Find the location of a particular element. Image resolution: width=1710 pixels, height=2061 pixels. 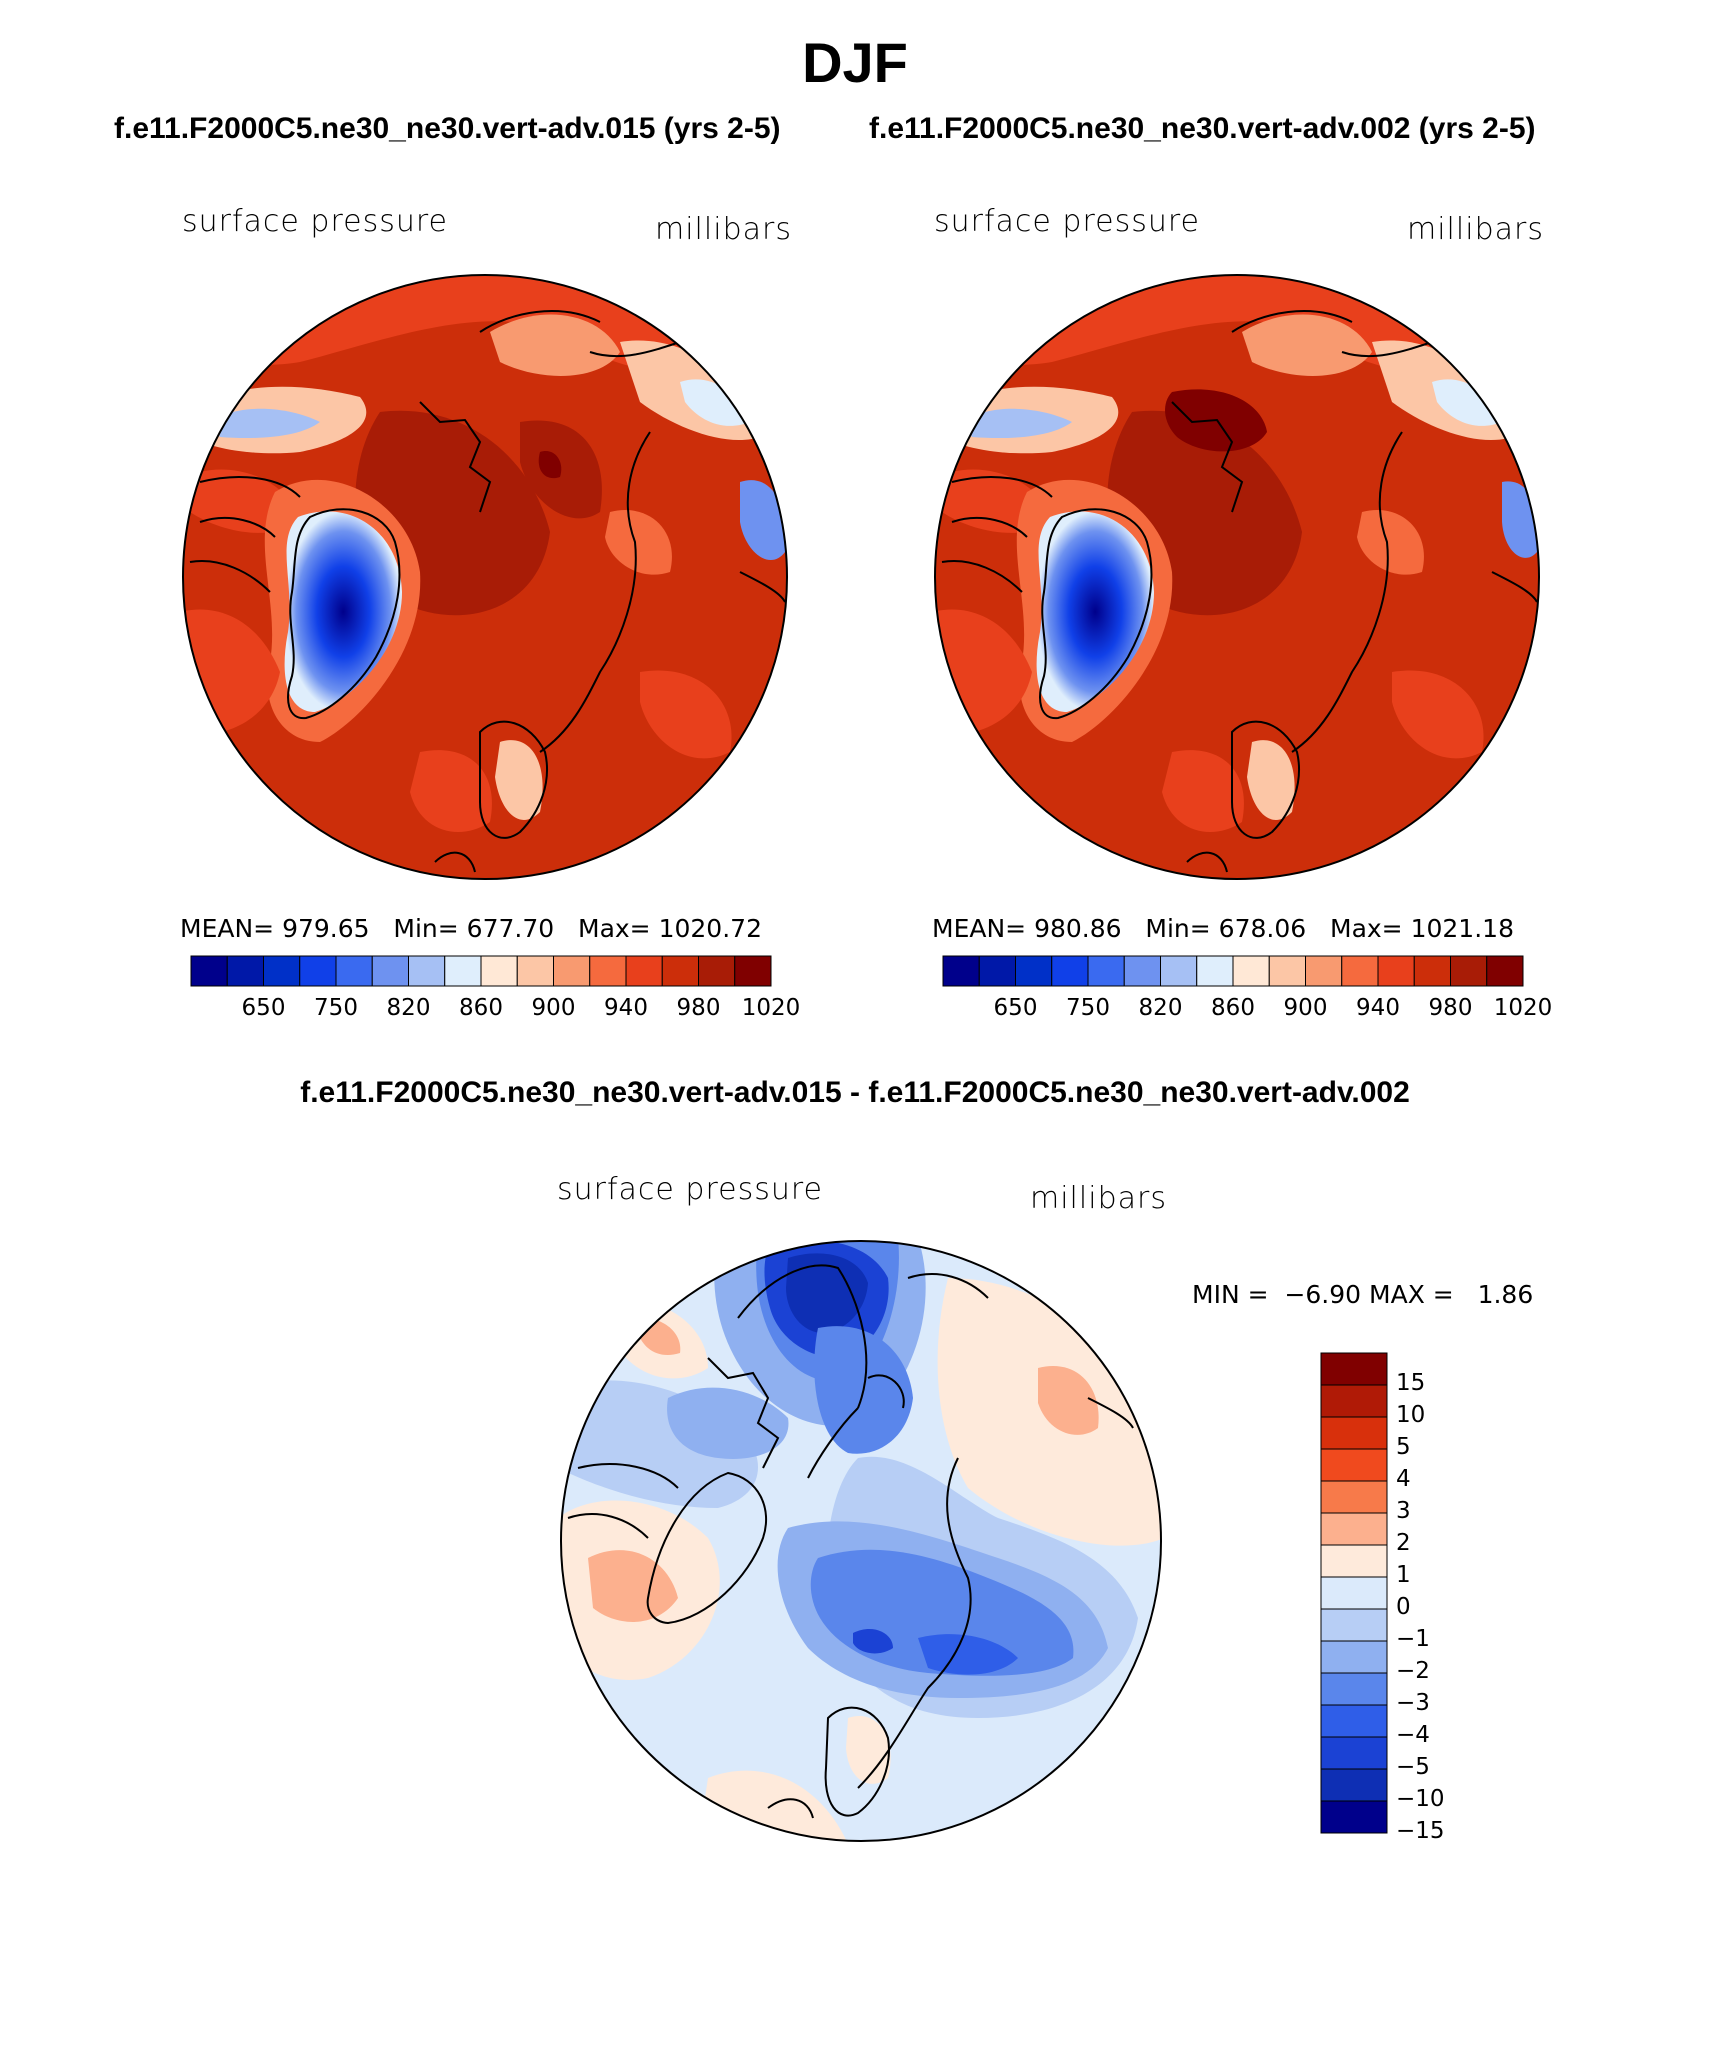

difference-min-value: −6.90 is located at coordinates (1323, 1294).